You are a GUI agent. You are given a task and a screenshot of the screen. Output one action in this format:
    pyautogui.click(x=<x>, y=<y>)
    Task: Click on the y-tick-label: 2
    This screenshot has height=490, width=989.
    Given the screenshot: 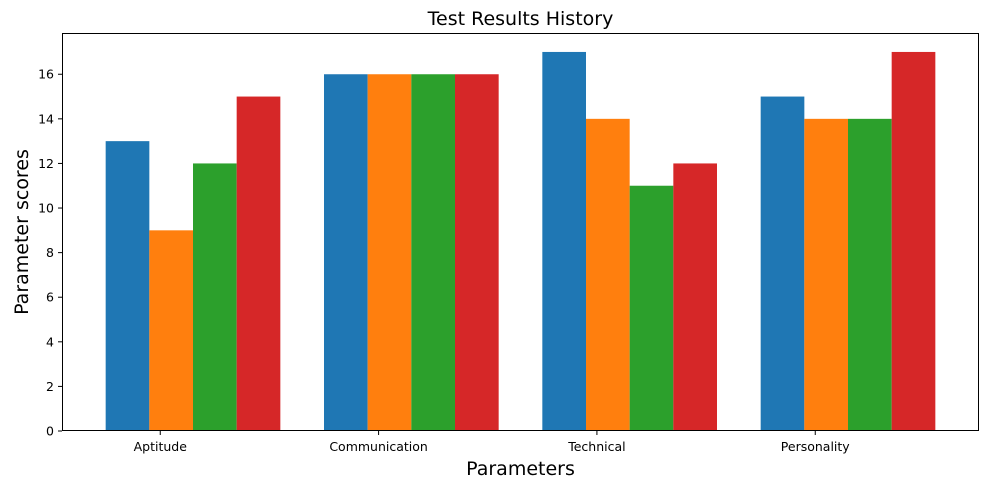 What is the action you would take?
    pyautogui.click(x=50, y=386)
    